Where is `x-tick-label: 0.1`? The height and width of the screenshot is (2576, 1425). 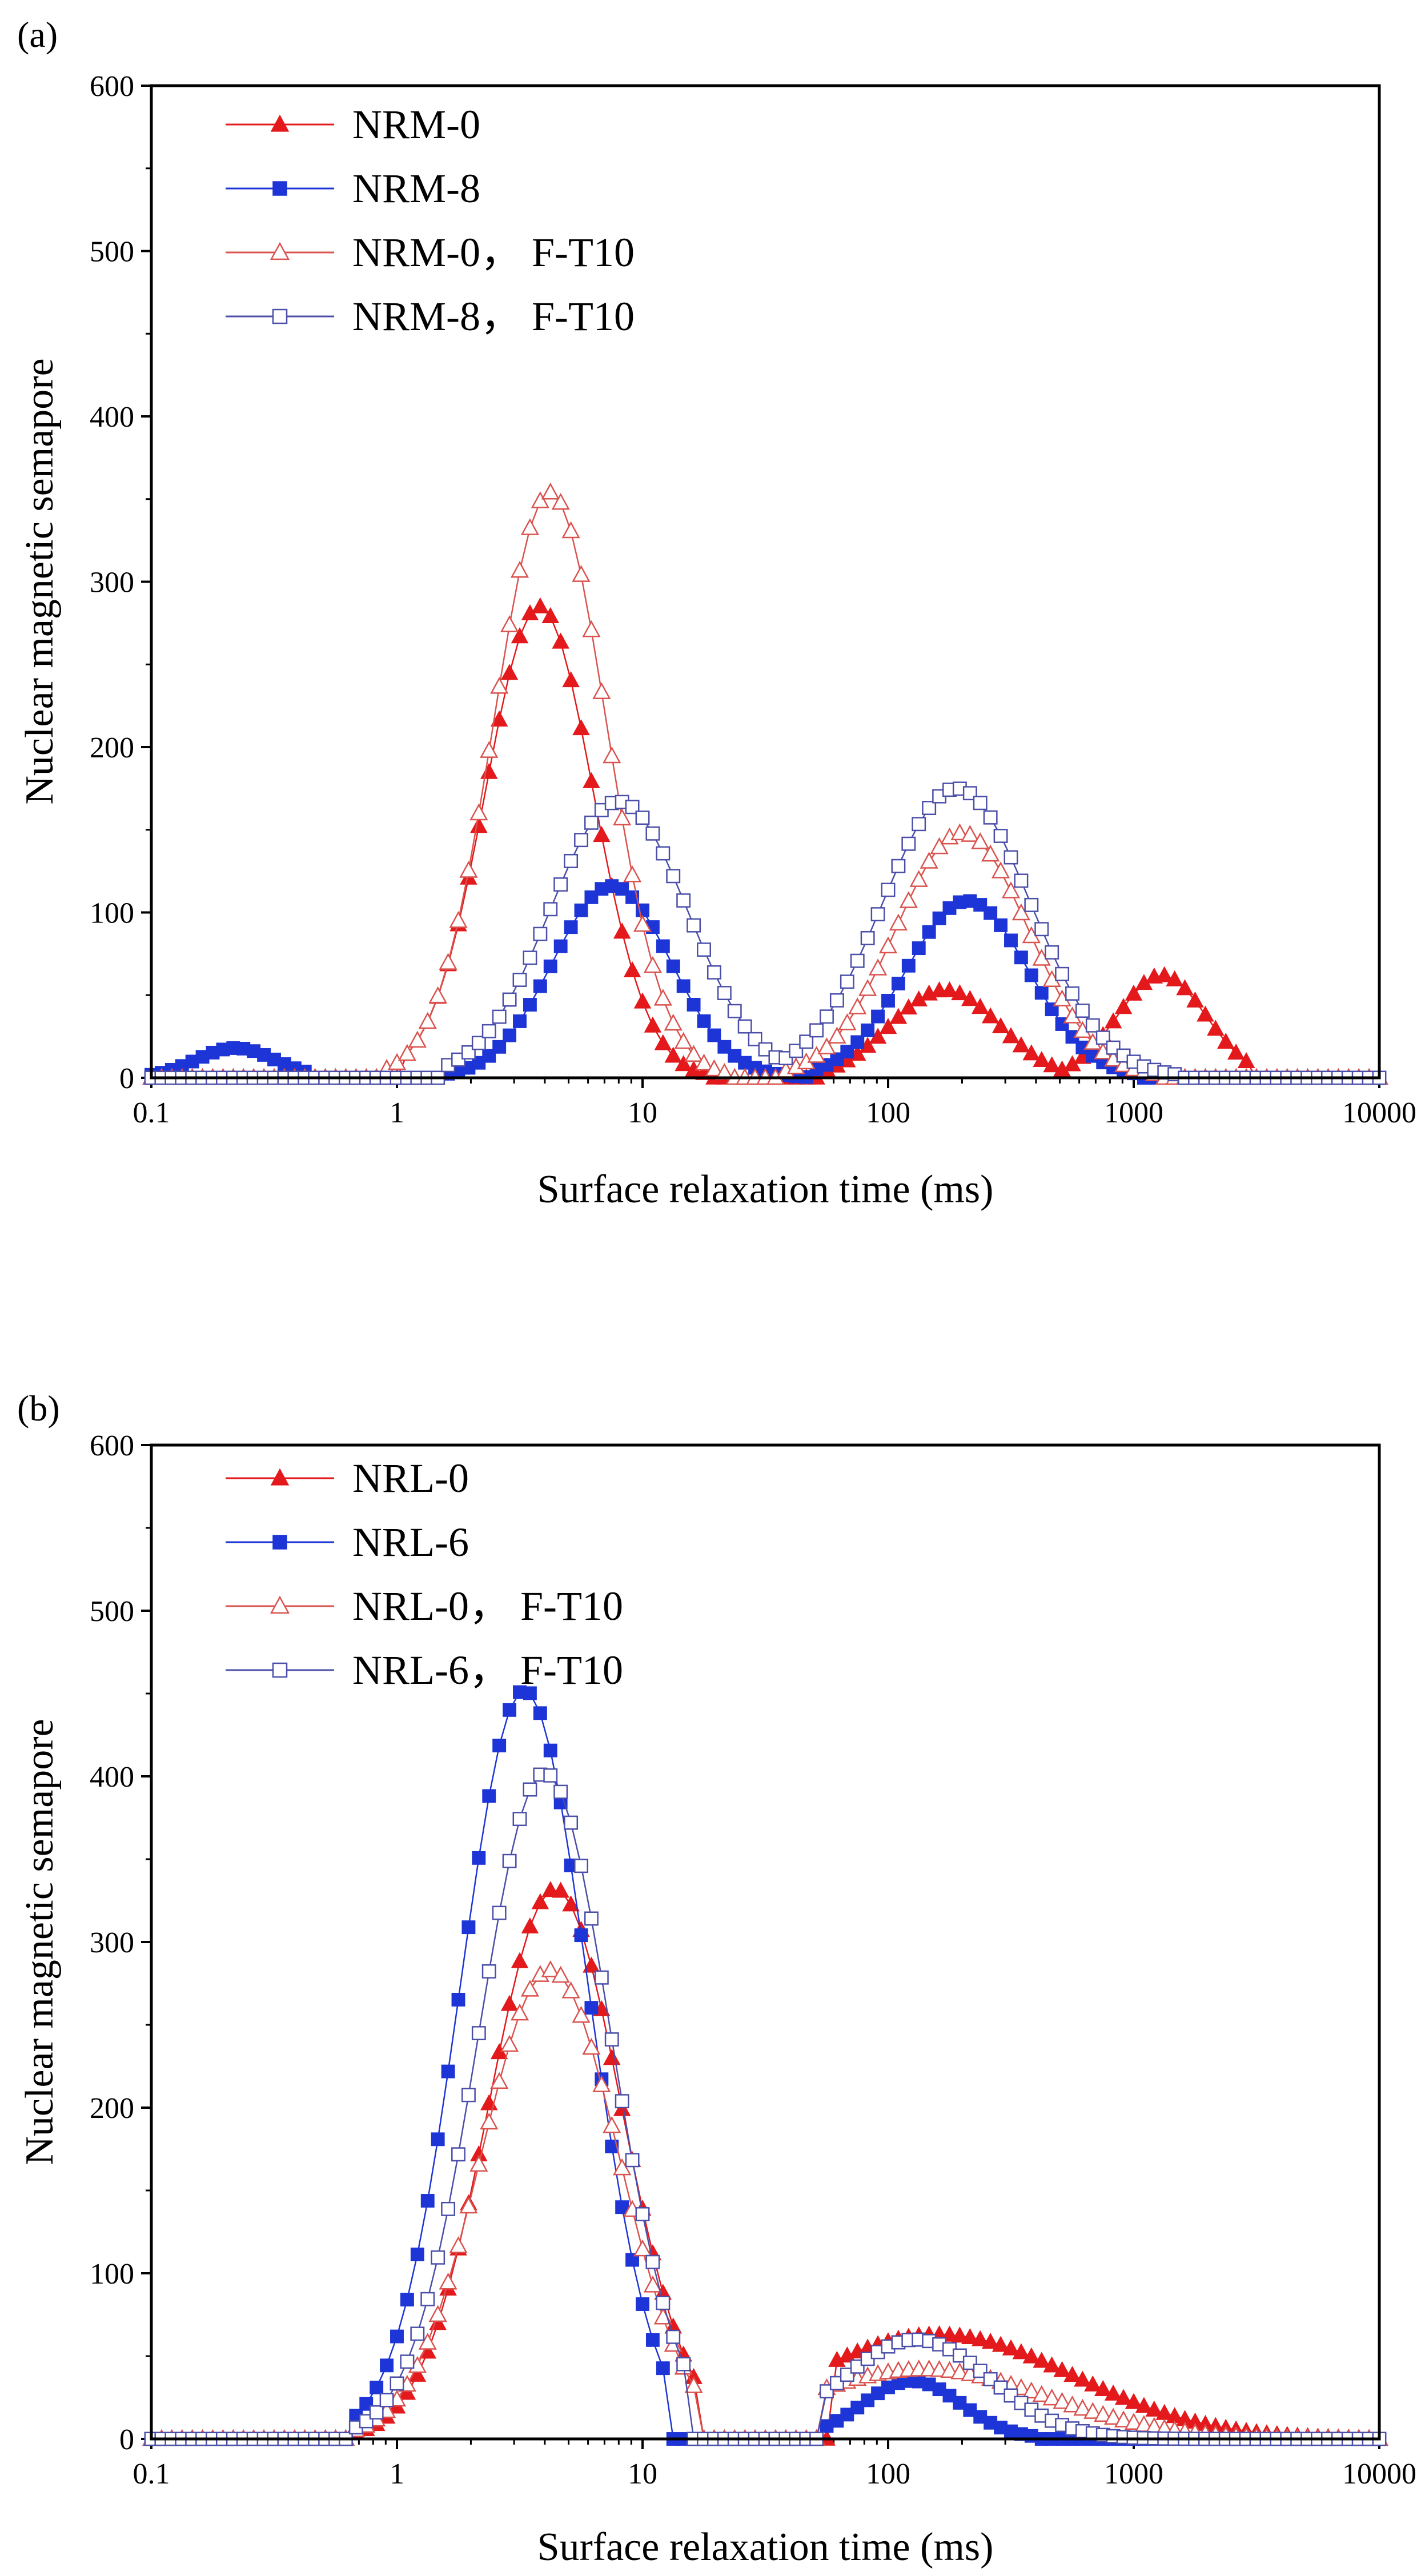 x-tick-label: 0.1 is located at coordinates (151, 1113).